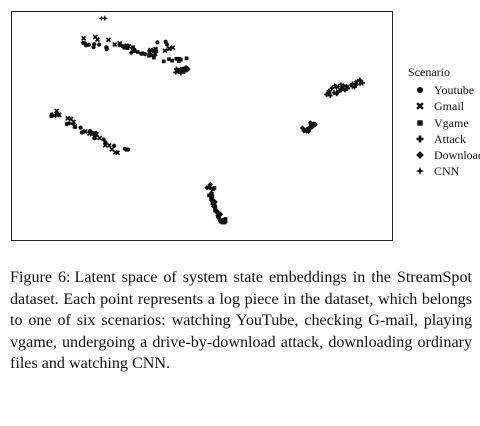 The image size is (480, 426). Describe the element at coordinates (231, 53) in the screenshot. I see `series-cnn` at that location.